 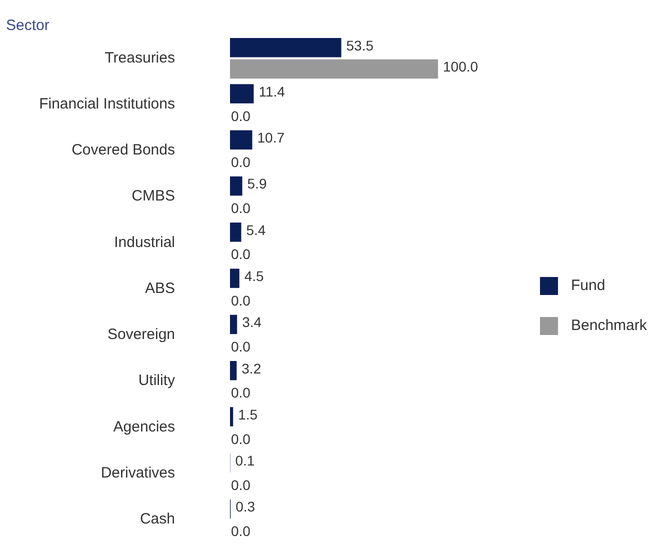 I want to click on data-label: 11.4, so click(x=272, y=91).